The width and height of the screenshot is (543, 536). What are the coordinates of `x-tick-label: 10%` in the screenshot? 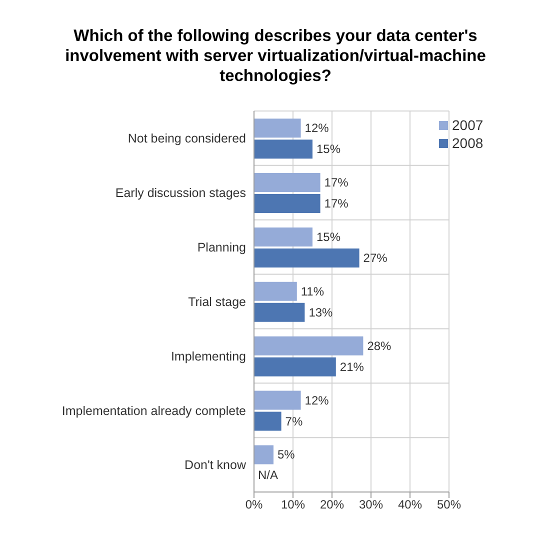 It's located at (293, 505).